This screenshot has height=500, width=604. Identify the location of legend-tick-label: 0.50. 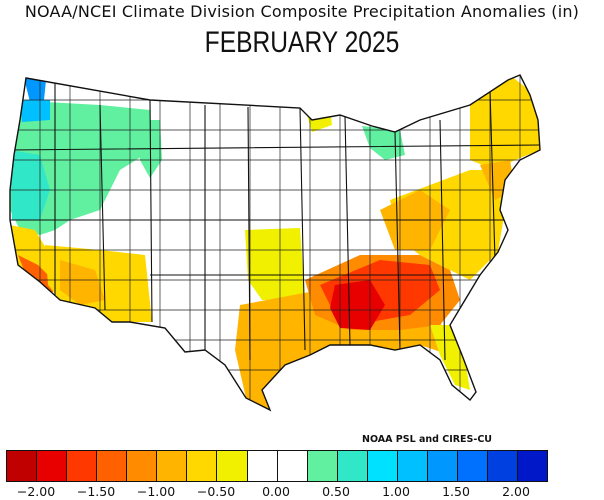
(336, 491).